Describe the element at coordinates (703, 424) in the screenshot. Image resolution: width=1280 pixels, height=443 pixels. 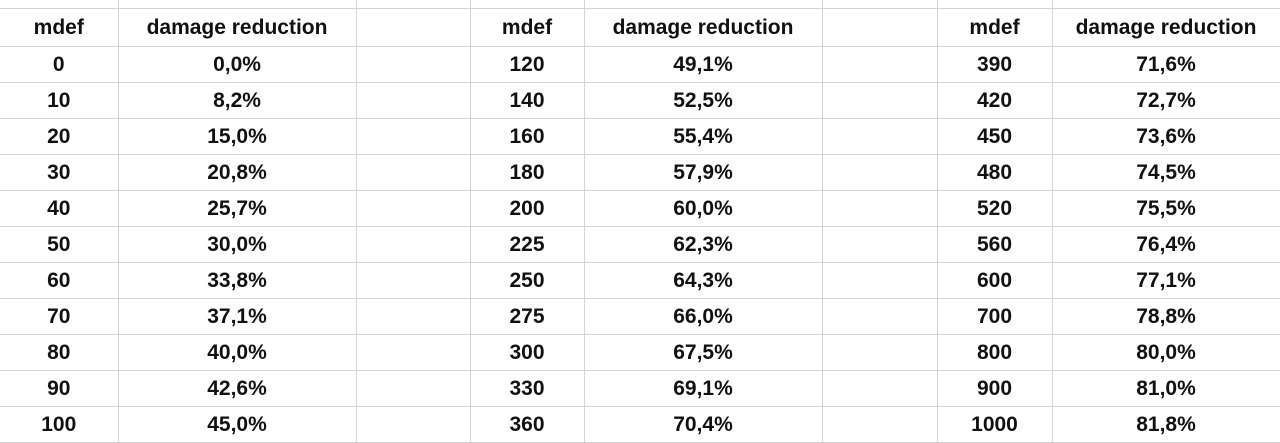
I see `damage-reduction-cell: 70,4%` at that location.